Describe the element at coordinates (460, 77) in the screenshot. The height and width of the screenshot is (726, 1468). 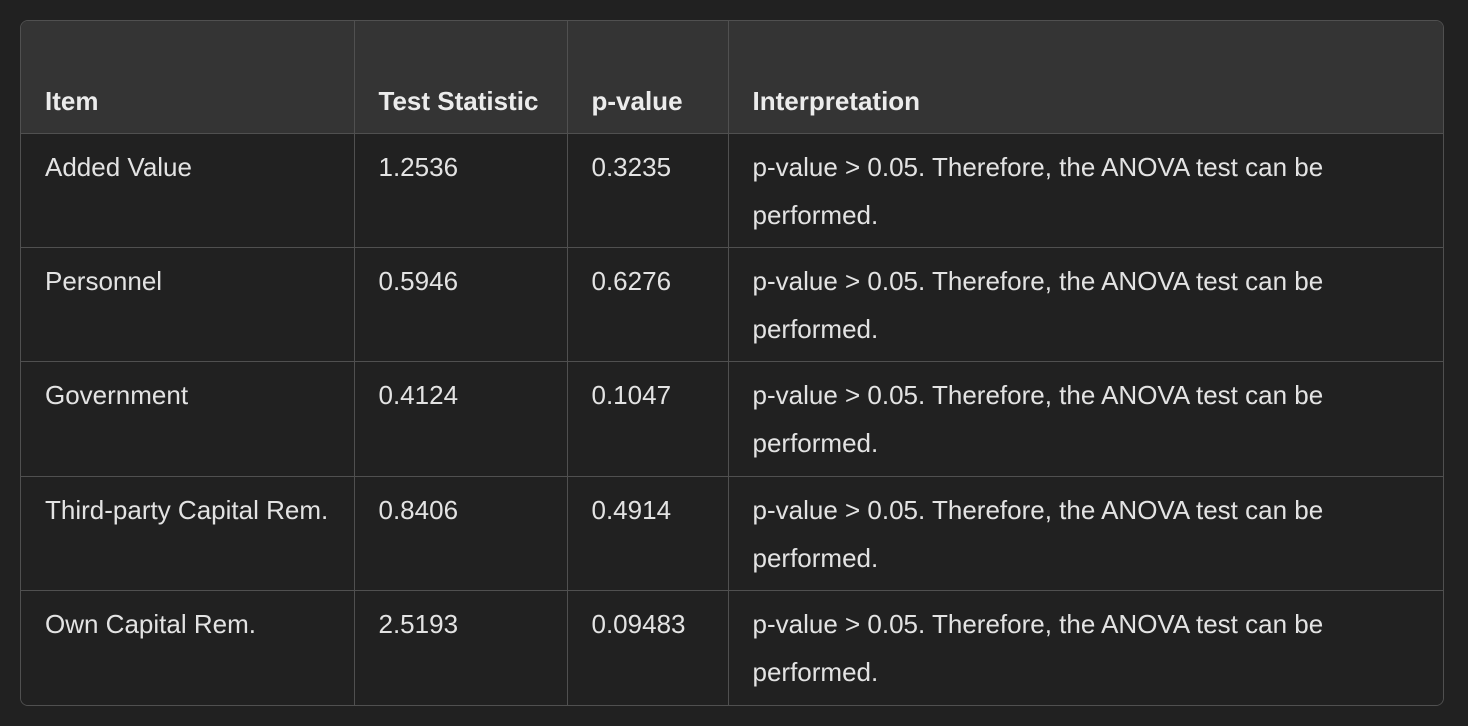
I see `header-test-statistic: Test Statistic` at that location.